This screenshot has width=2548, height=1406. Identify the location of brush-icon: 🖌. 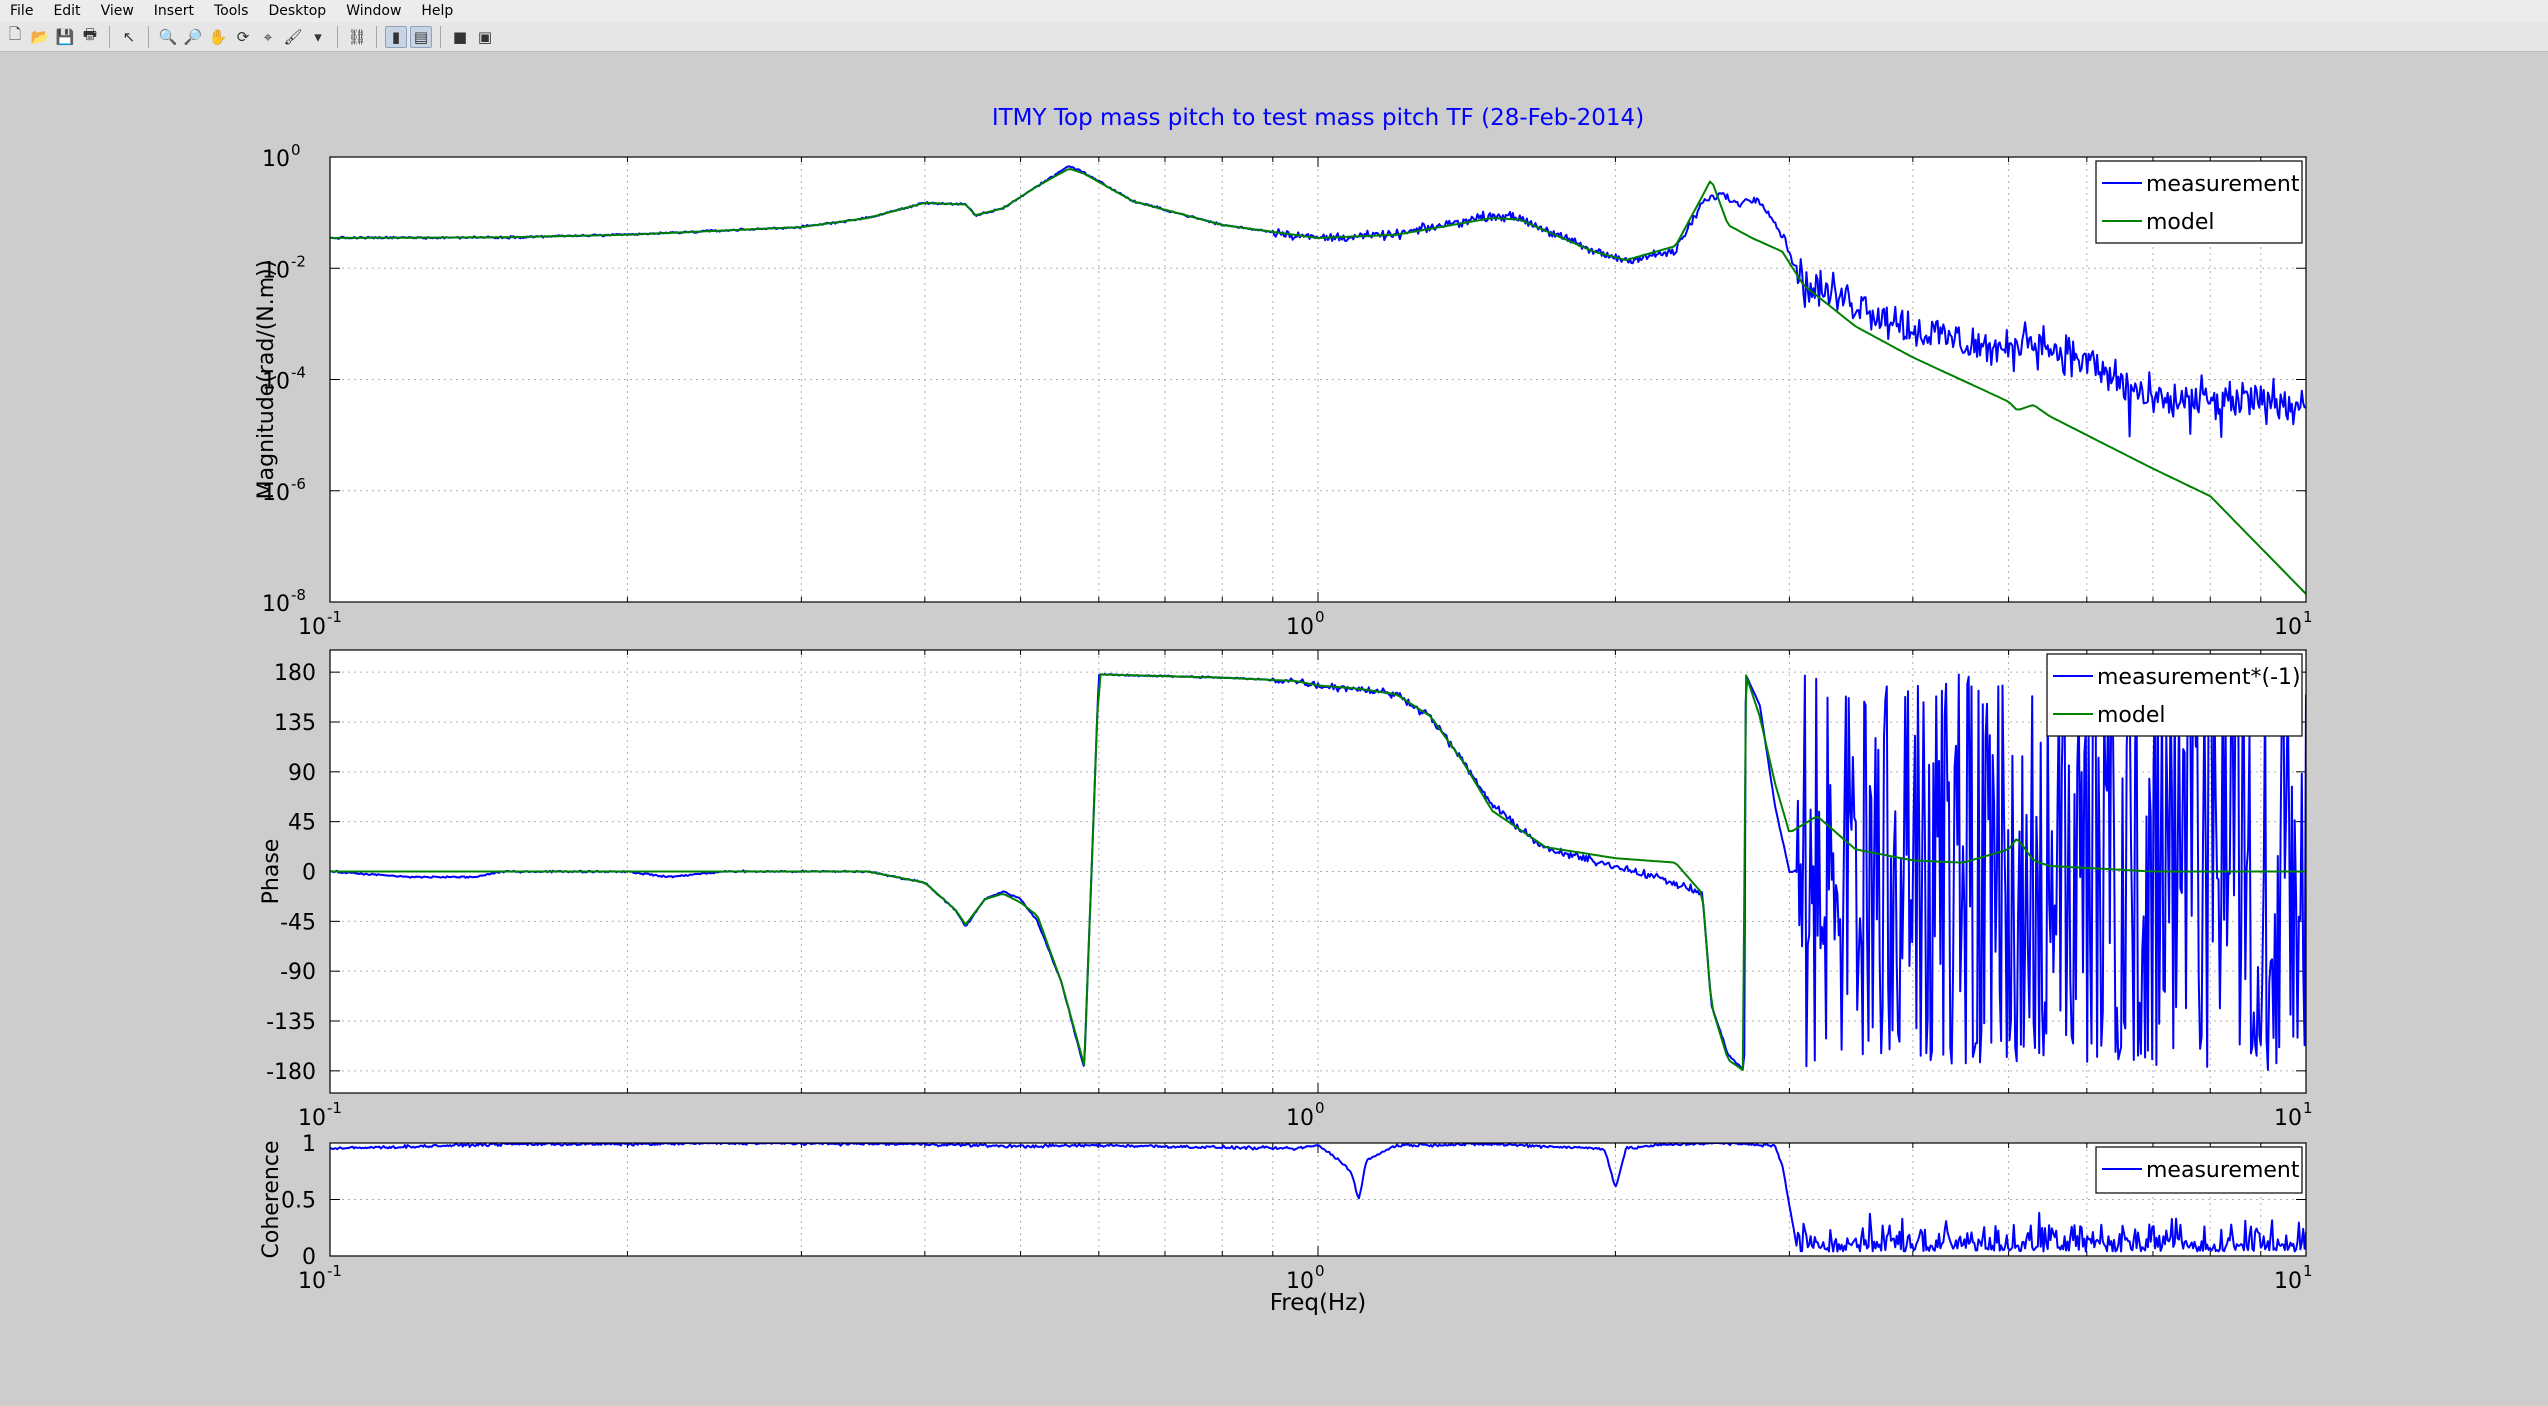
(293, 36).